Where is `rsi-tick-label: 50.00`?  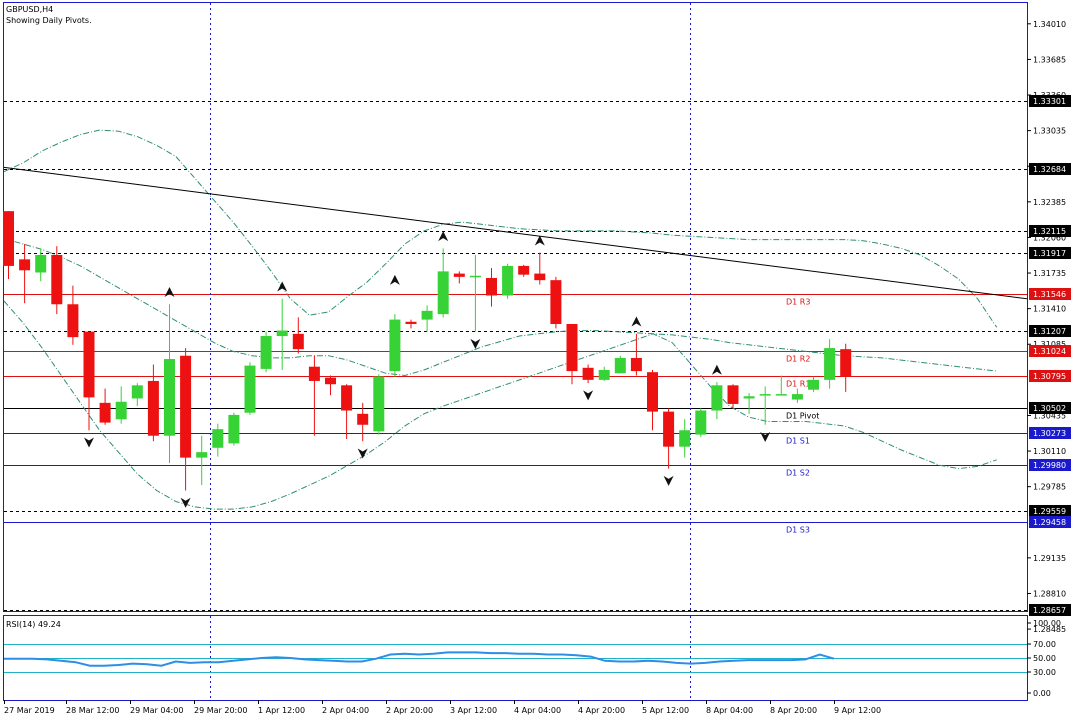 rsi-tick-label: 50.00 is located at coordinates (1044, 658).